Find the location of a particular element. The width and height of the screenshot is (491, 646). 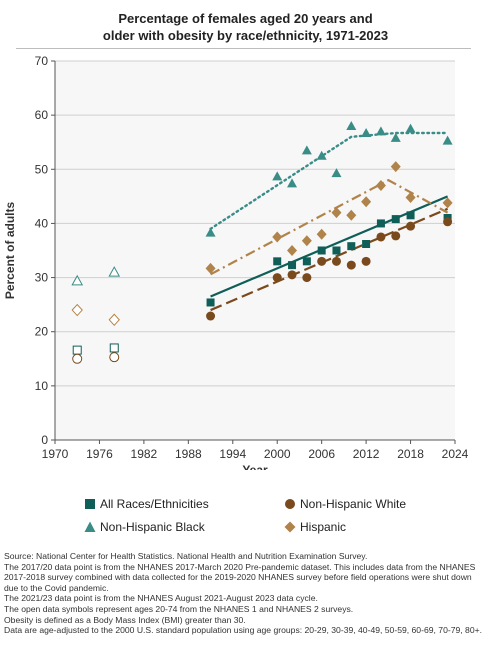

chart-title-line-1: Percentage of females aged 20 years and is located at coordinates (245, 18).